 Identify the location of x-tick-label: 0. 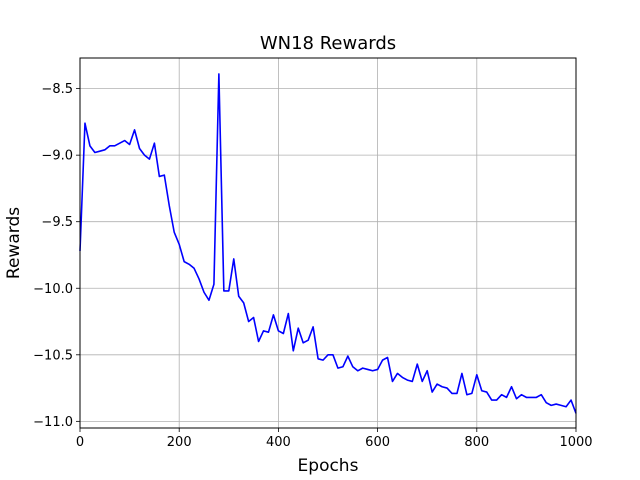
(80, 442).